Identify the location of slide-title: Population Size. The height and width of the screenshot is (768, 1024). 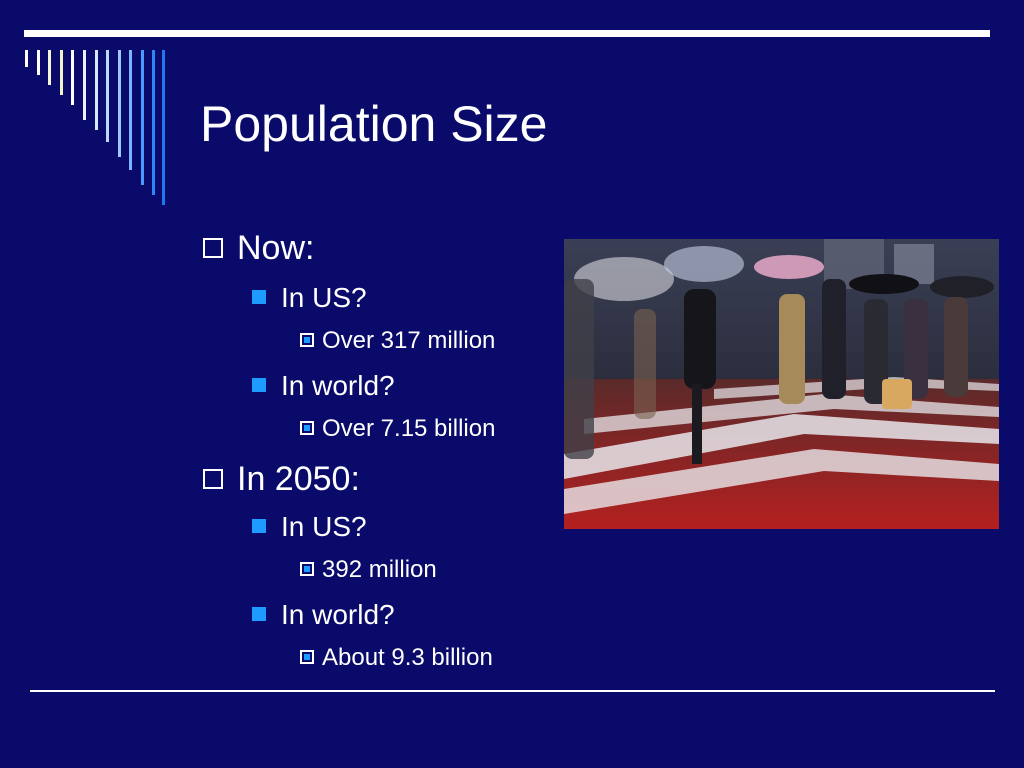
(374, 124).